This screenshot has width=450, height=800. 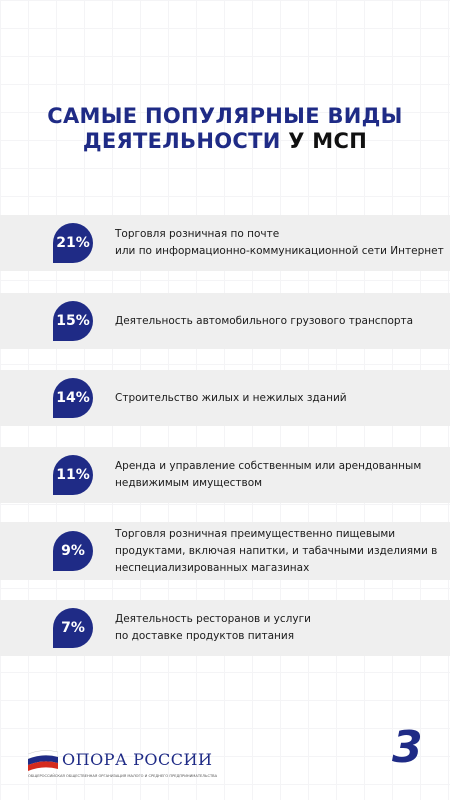 What do you see at coordinates (43, 760) in the screenshot?
I see `logo-flag` at bounding box center [43, 760].